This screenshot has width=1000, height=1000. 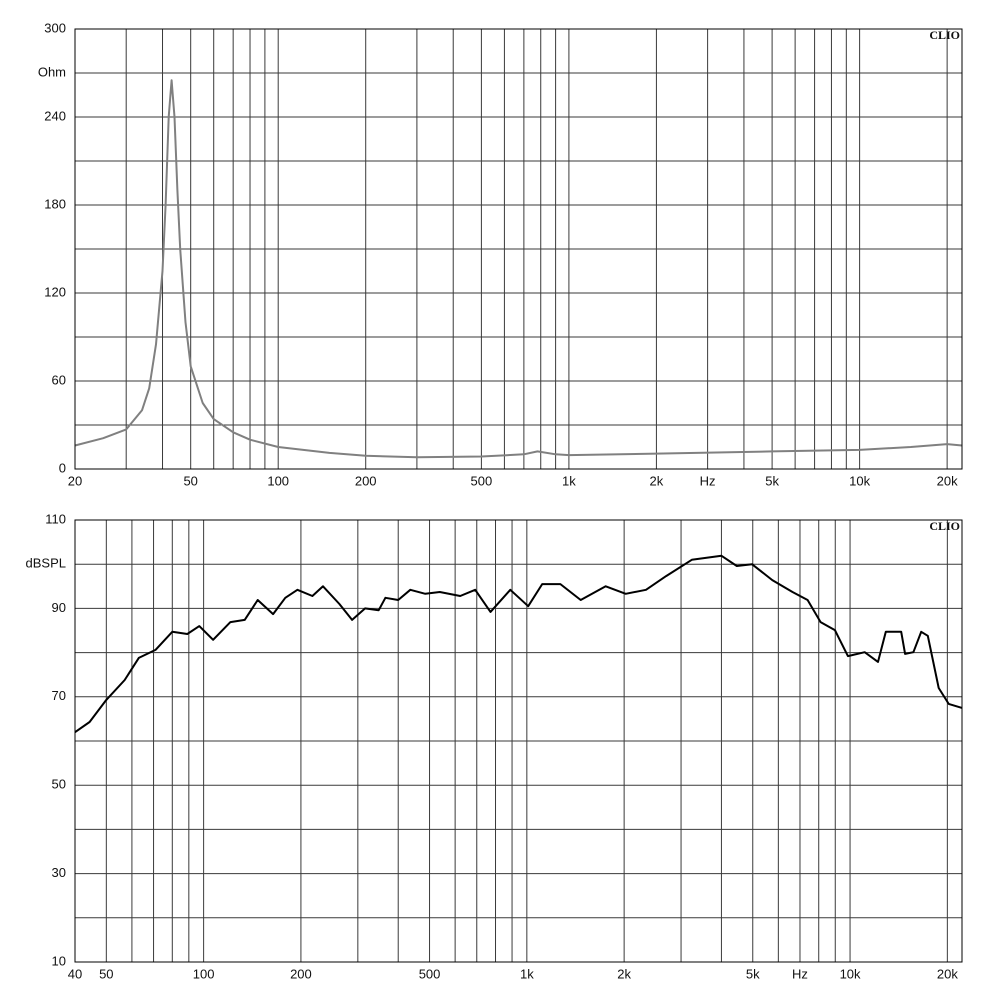 I want to click on y-tick-label: 110, so click(x=55, y=518).